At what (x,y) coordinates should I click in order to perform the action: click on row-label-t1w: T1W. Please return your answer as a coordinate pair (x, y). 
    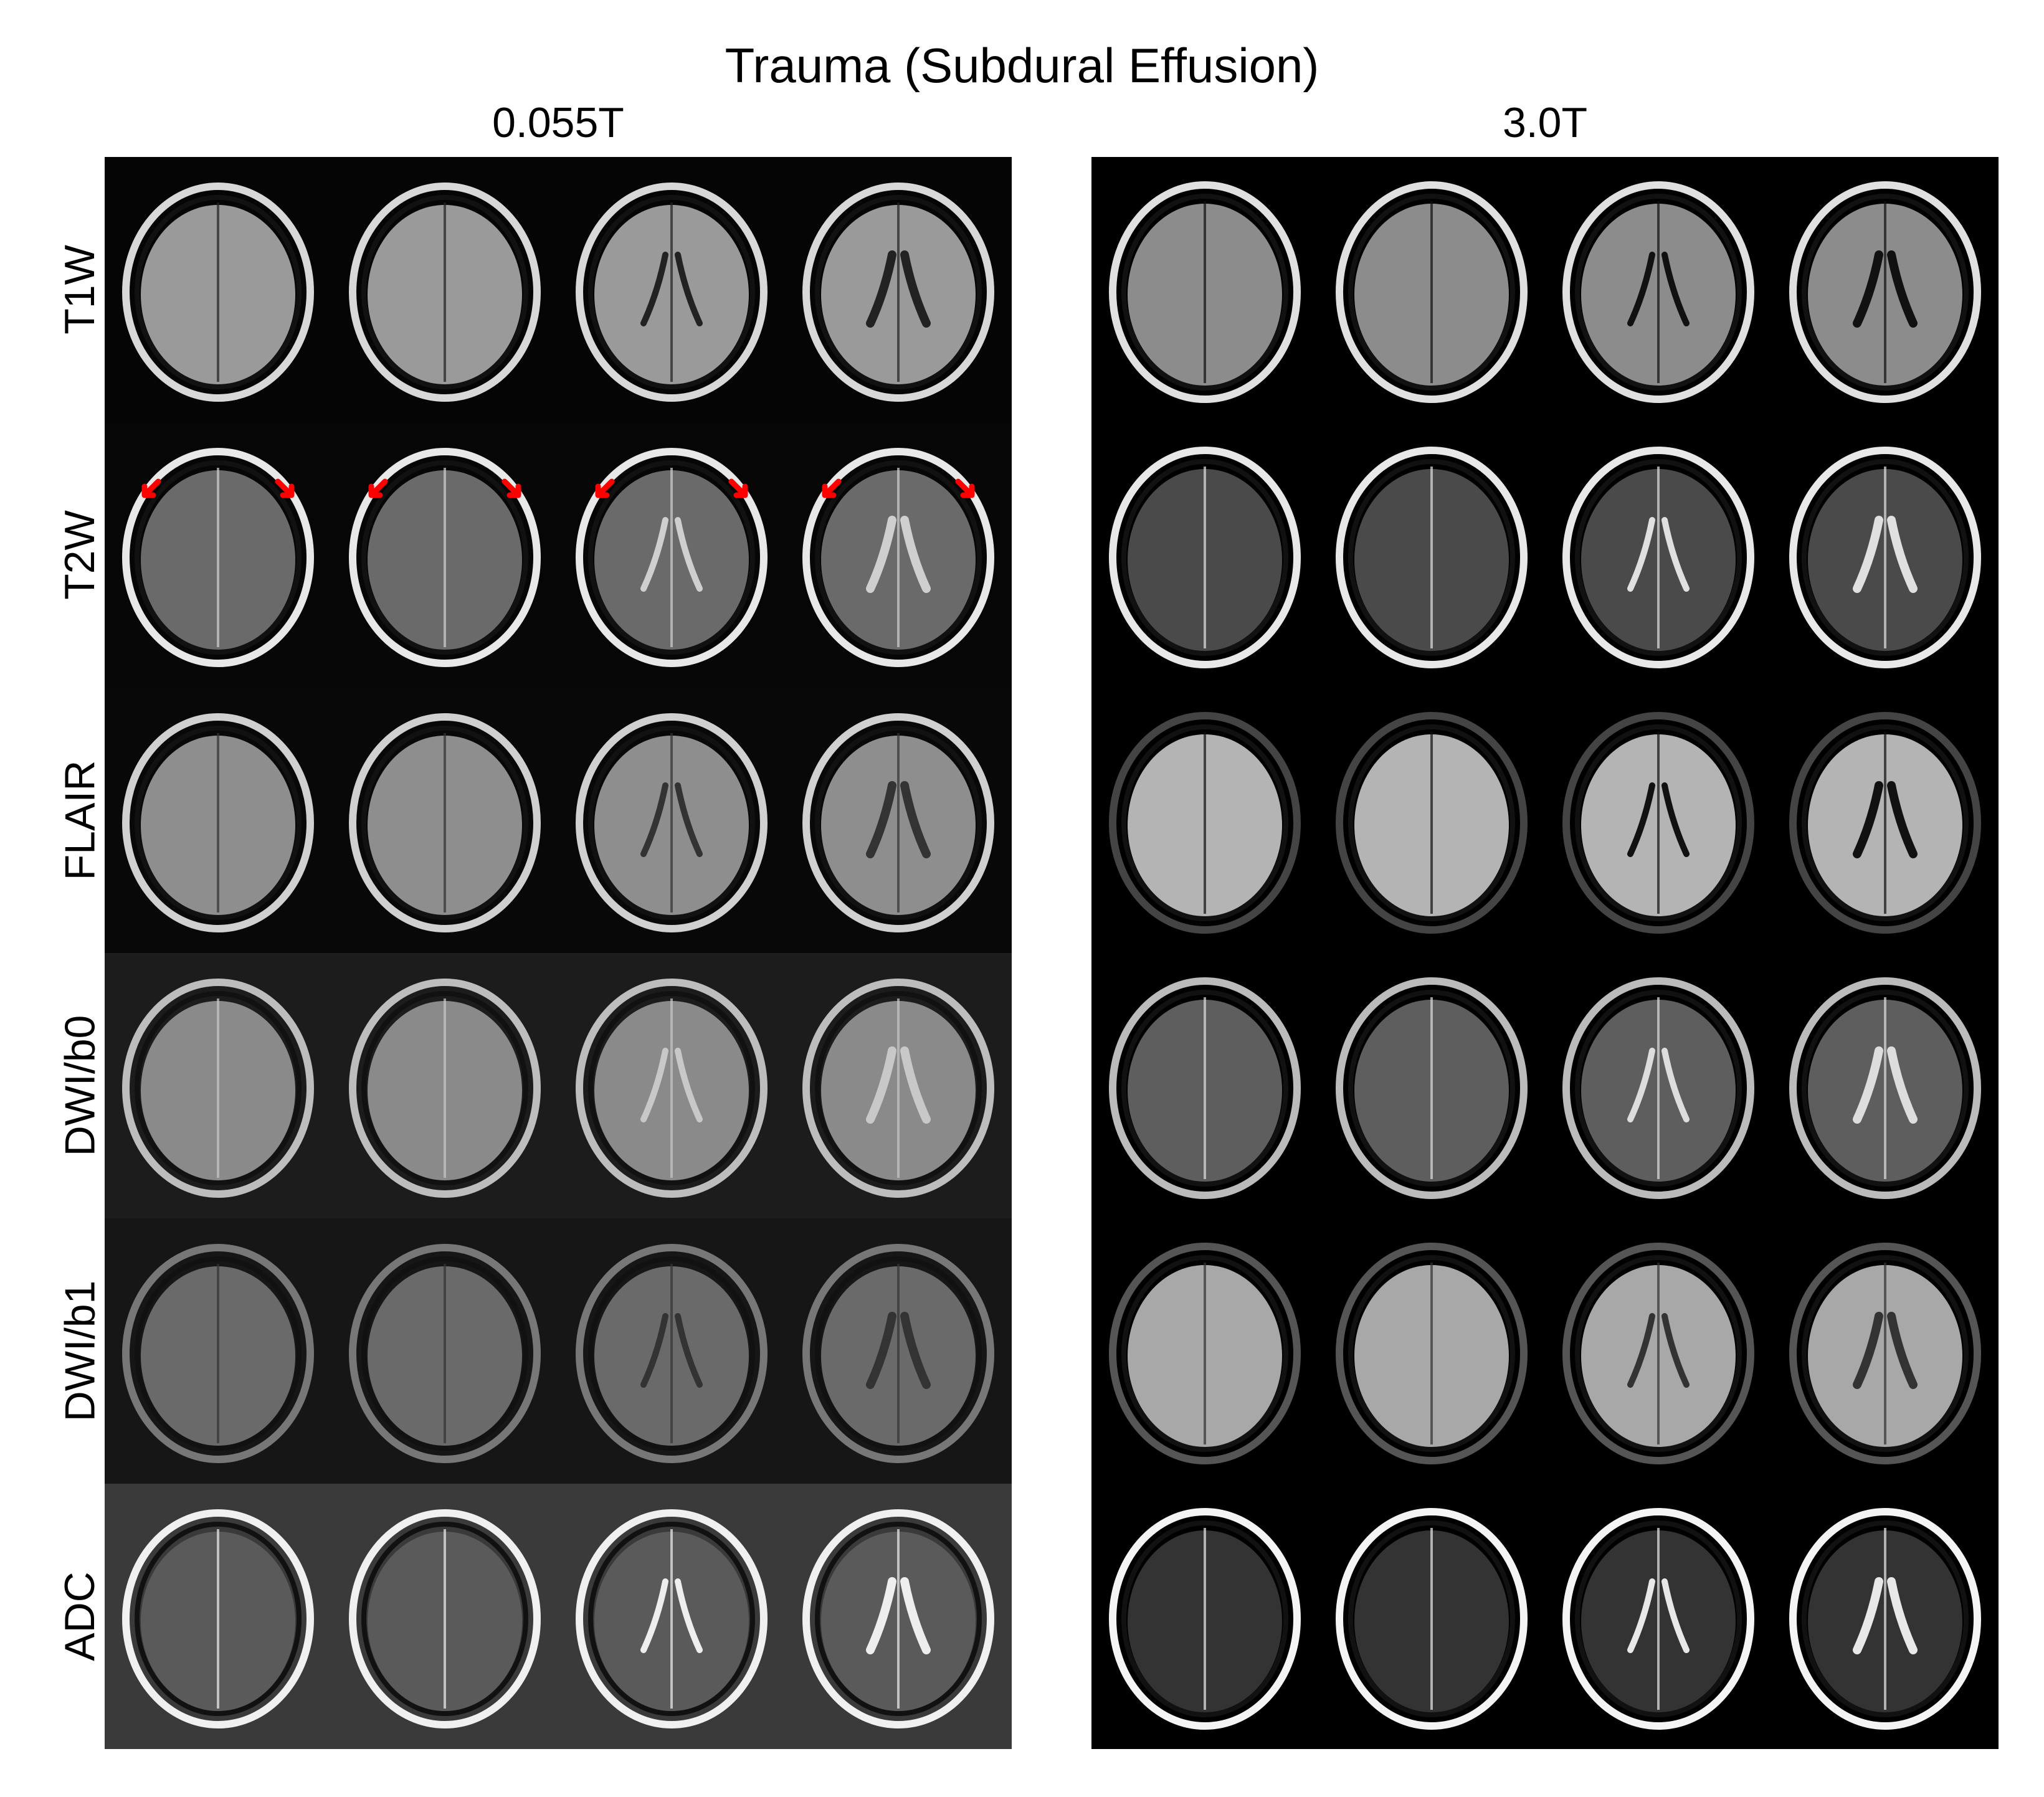
    Looking at the image, I should click on (79, 289).